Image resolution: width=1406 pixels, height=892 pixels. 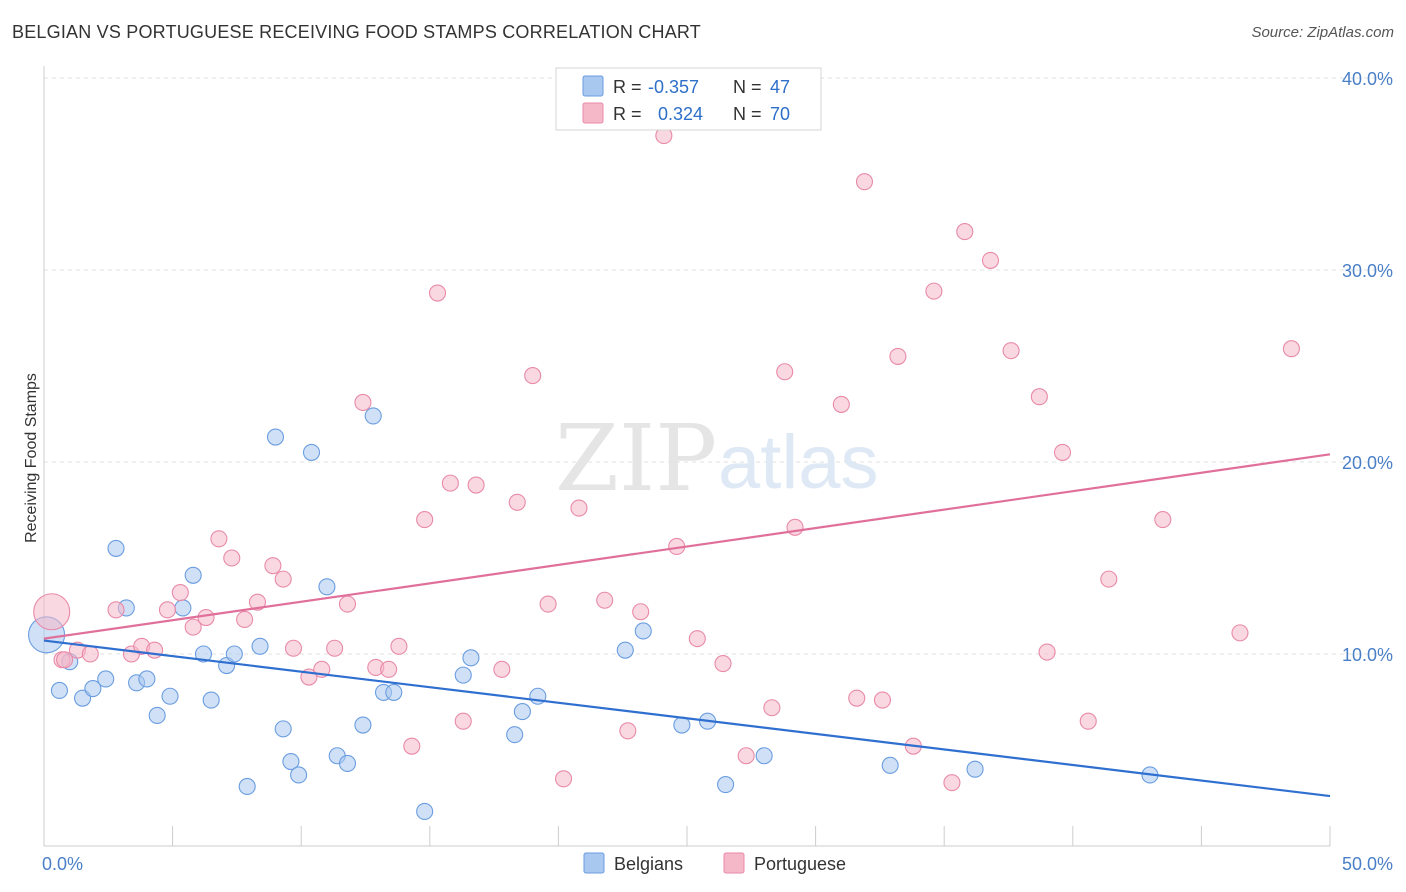 What do you see at coordinates (1367, 655) in the screenshot?
I see `y-tick-label: 10.0%` at bounding box center [1367, 655].